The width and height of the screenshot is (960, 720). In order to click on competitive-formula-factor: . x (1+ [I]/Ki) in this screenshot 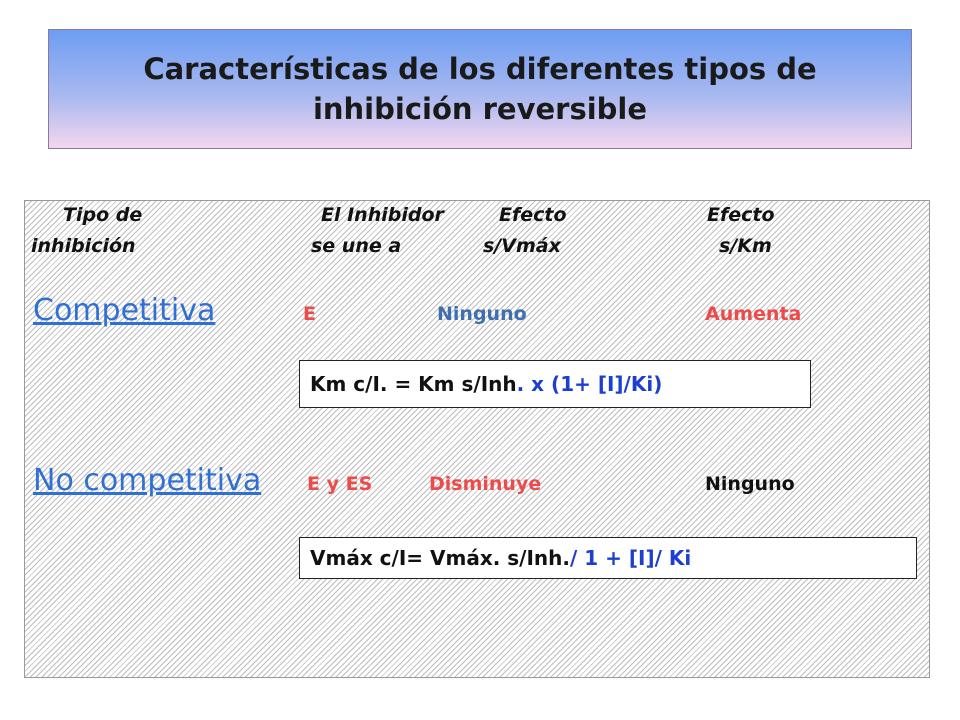, I will do `click(589, 384)`.